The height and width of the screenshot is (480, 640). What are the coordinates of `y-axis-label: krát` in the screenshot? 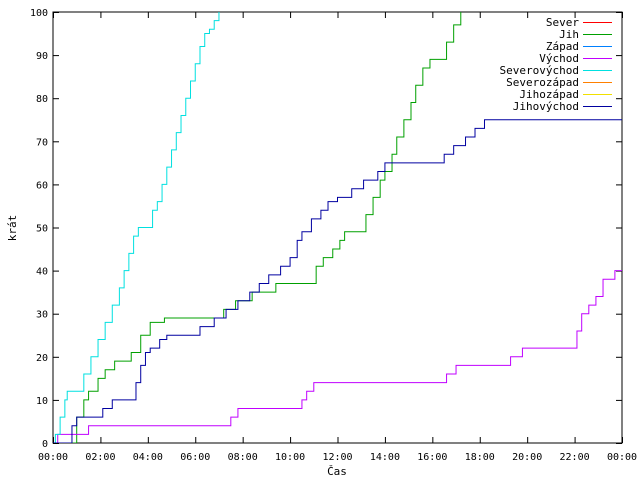 It's located at (12, 228).